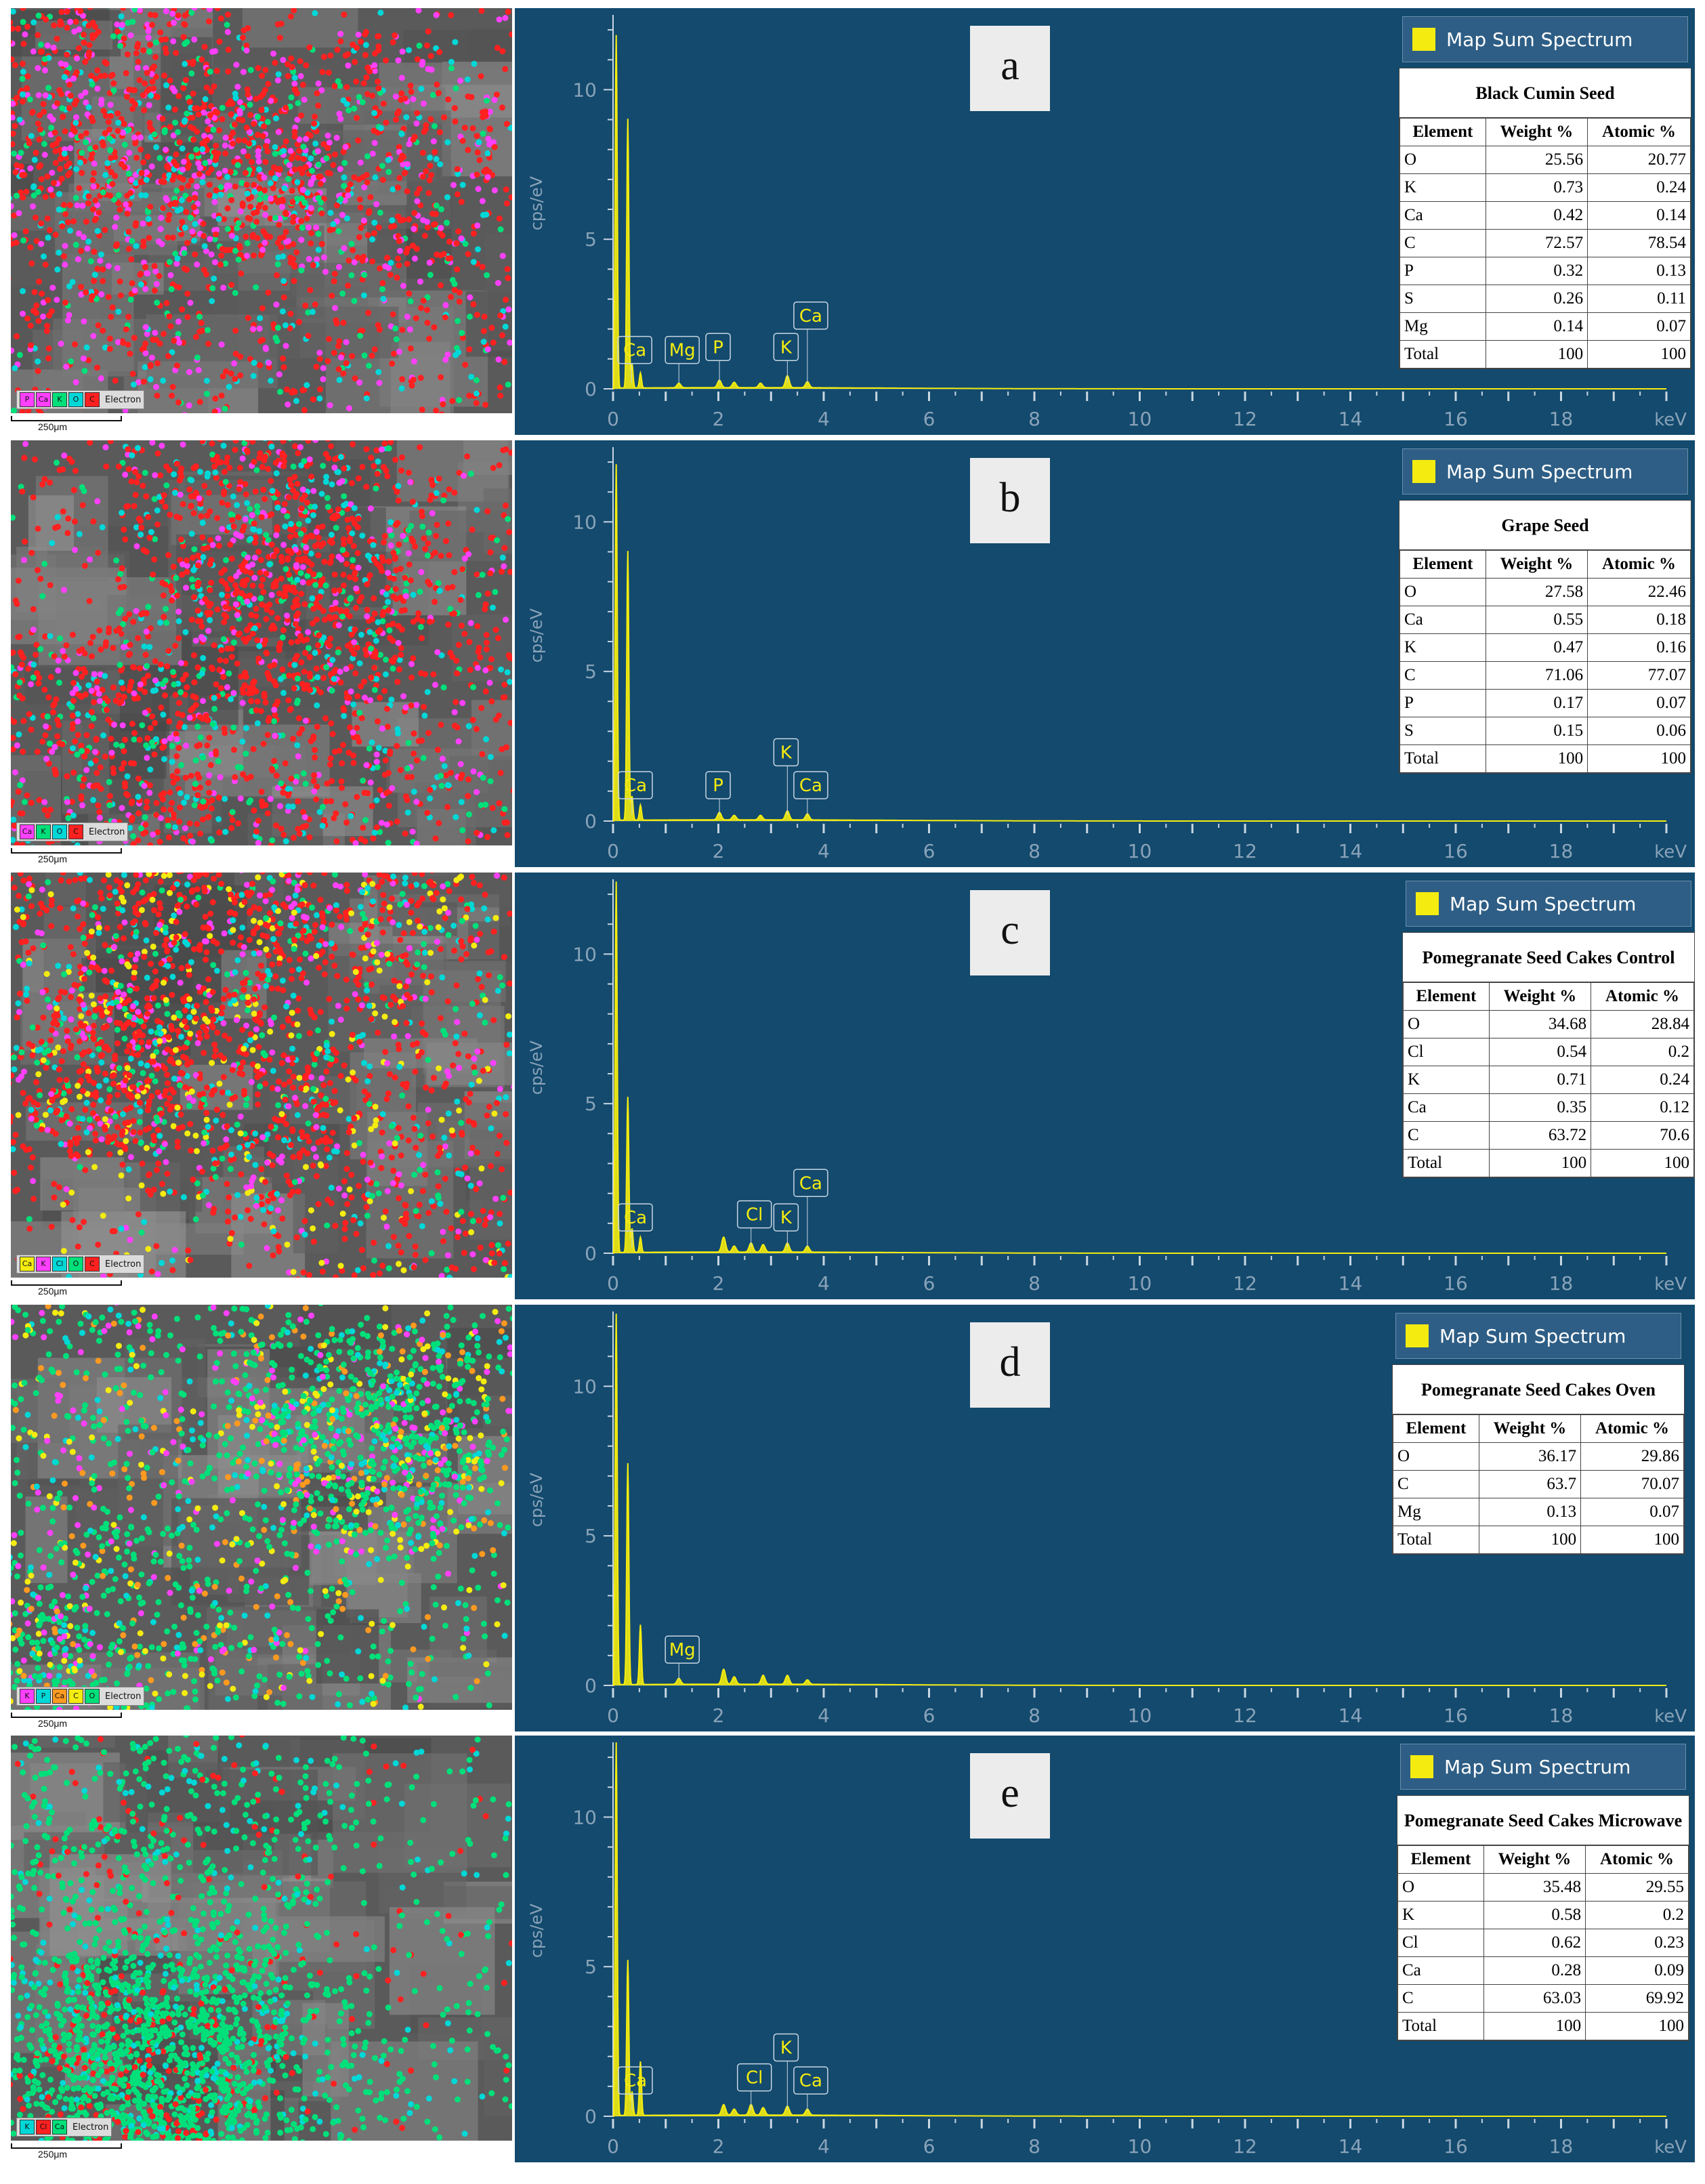 The width and height of the screenshot is (1705, 2184). Describe the element at coordinates (1637, 1998) in the screenshot. I see `value-cell: 69.92` at that location.